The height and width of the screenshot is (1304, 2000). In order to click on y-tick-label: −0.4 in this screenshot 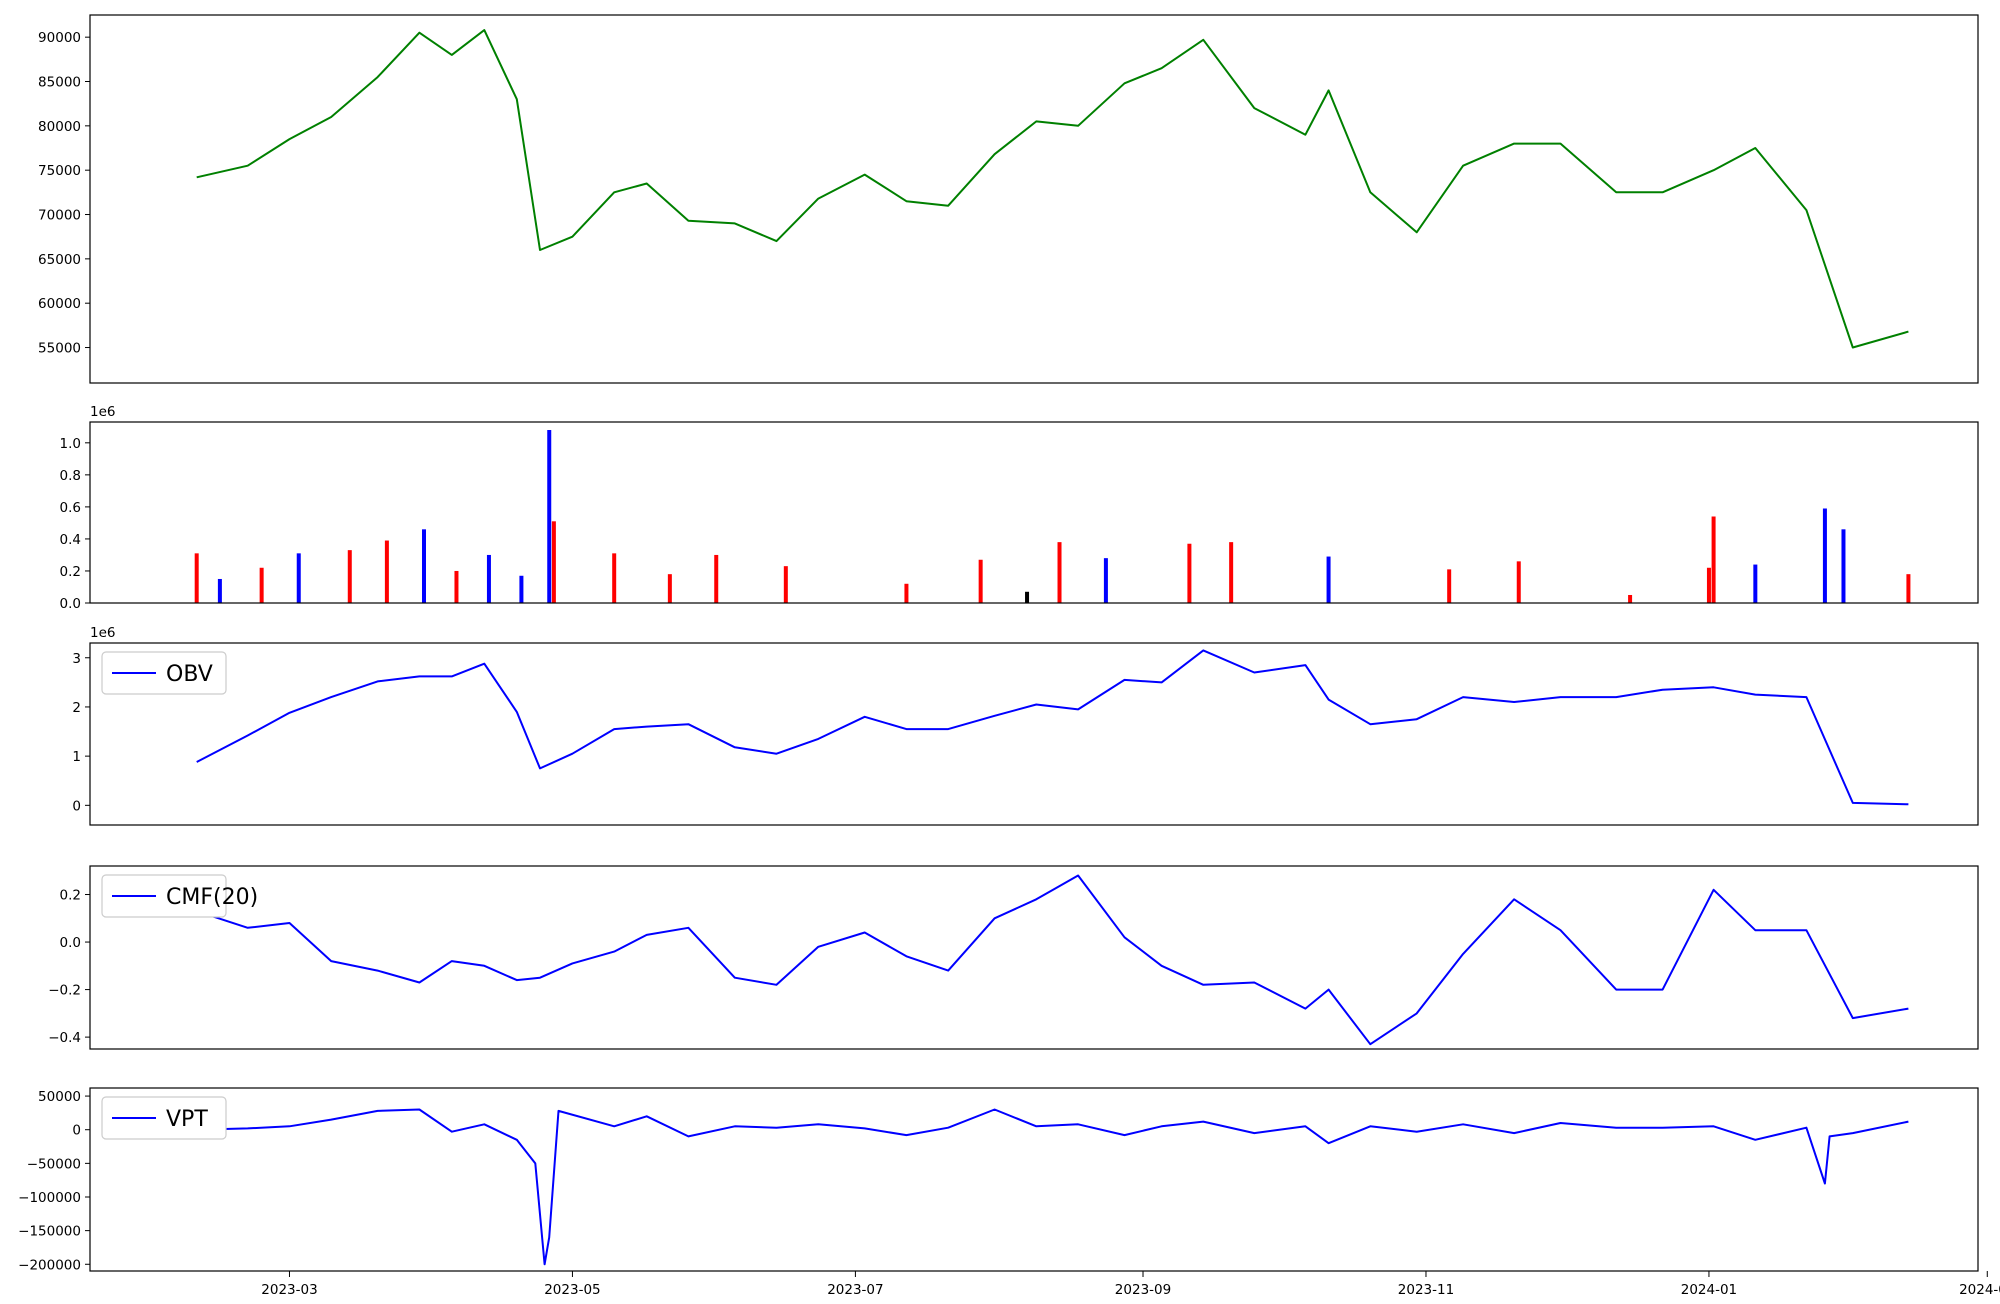, I will do `click(64, 1038)`.